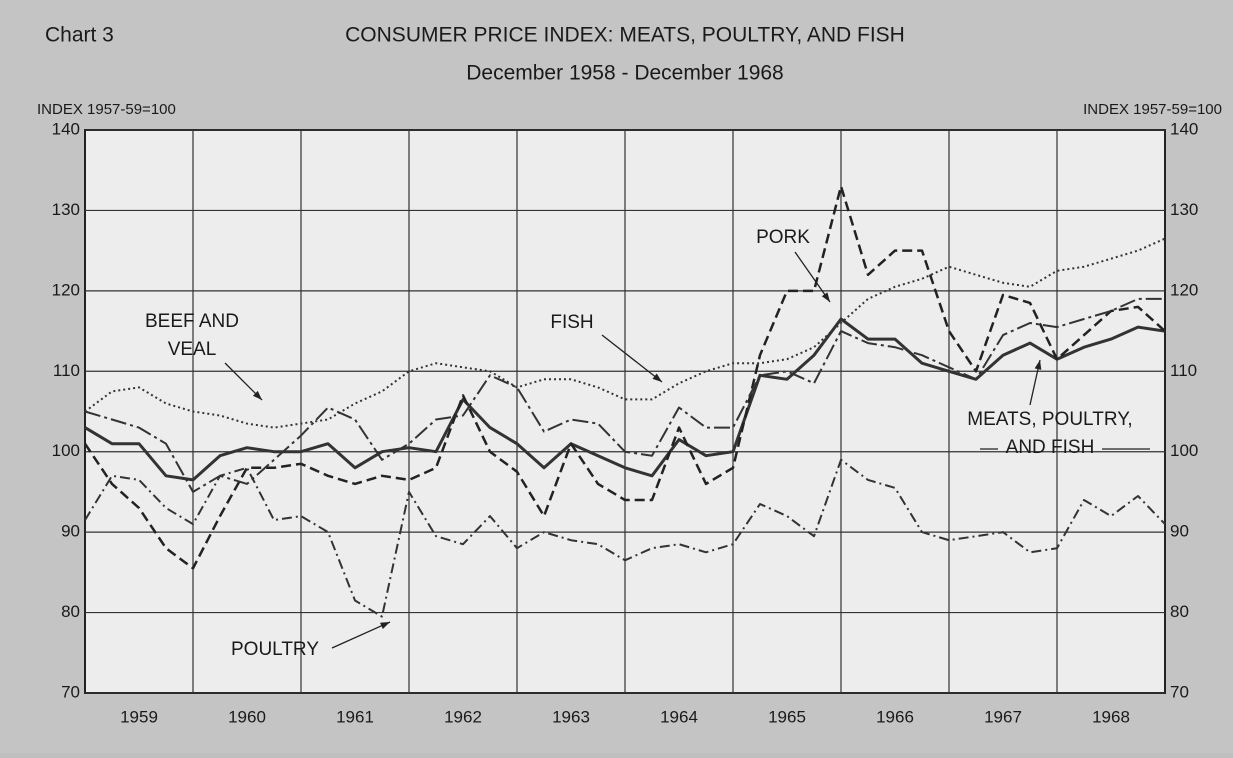  What do you see at coordinates (70, 531) in the screenshot?
I see `y-tick-label: 90` at bounding box center [70, 531].